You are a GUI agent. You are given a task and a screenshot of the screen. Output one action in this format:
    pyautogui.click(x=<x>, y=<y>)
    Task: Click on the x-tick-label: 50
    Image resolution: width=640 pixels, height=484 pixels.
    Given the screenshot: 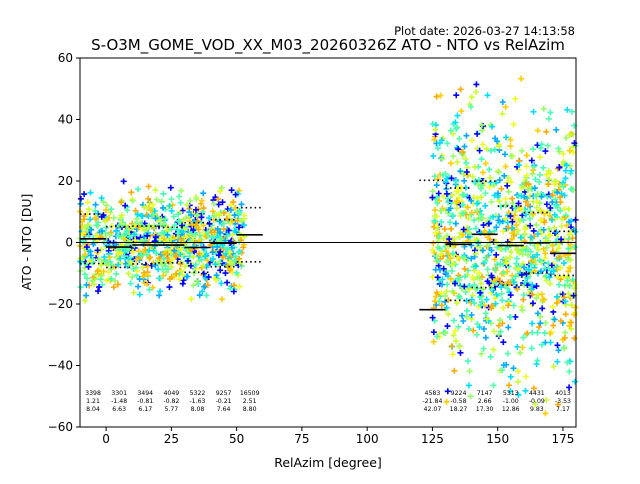 What is the action you would take?
    pyautogui.click(x=236, y=439)
    